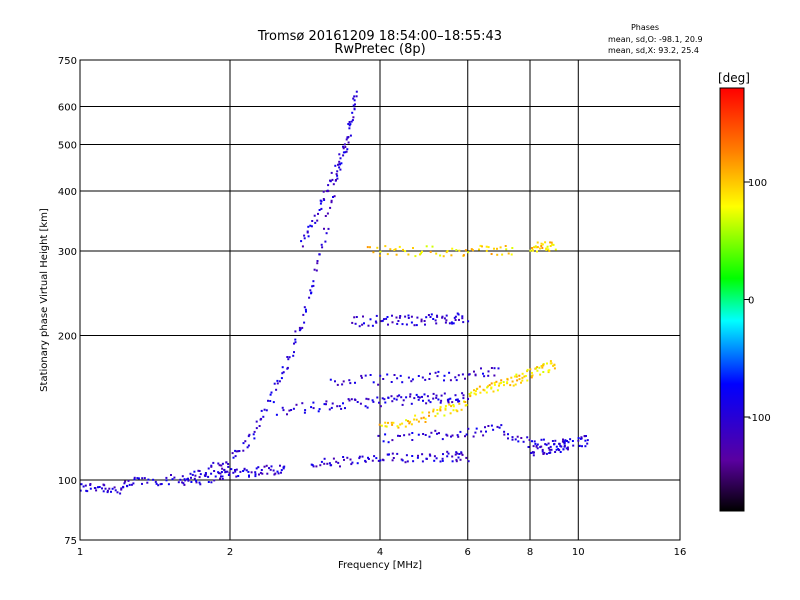 This screenshot has width=800, height=600. Describe the element at coordinates (67, 252) in the screenshot. I see `y-tick-label: 300` at that location.